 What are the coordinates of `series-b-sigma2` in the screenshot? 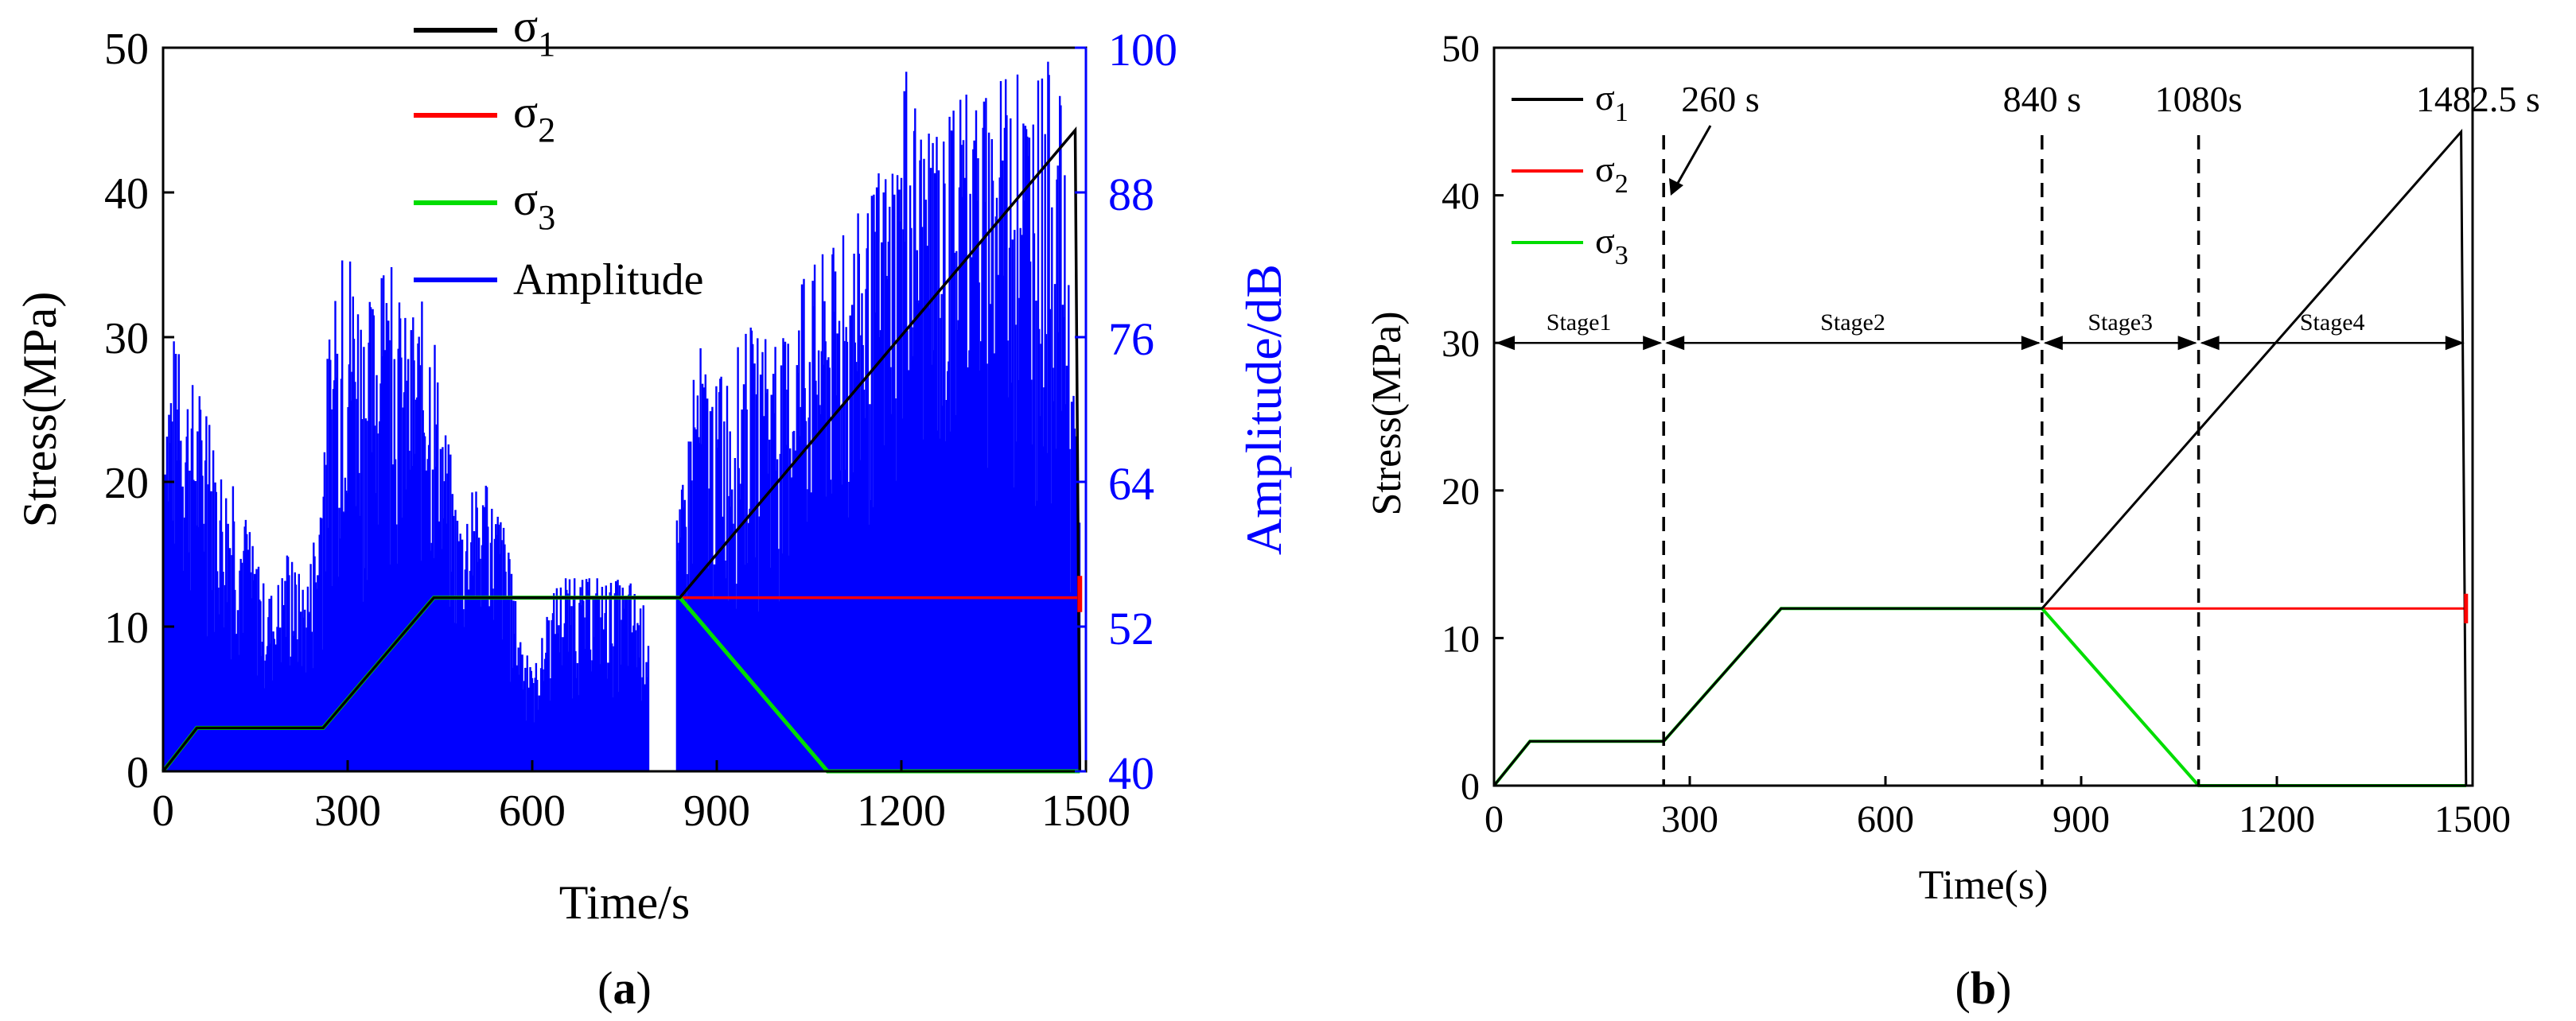 It's located at (1979, 696).